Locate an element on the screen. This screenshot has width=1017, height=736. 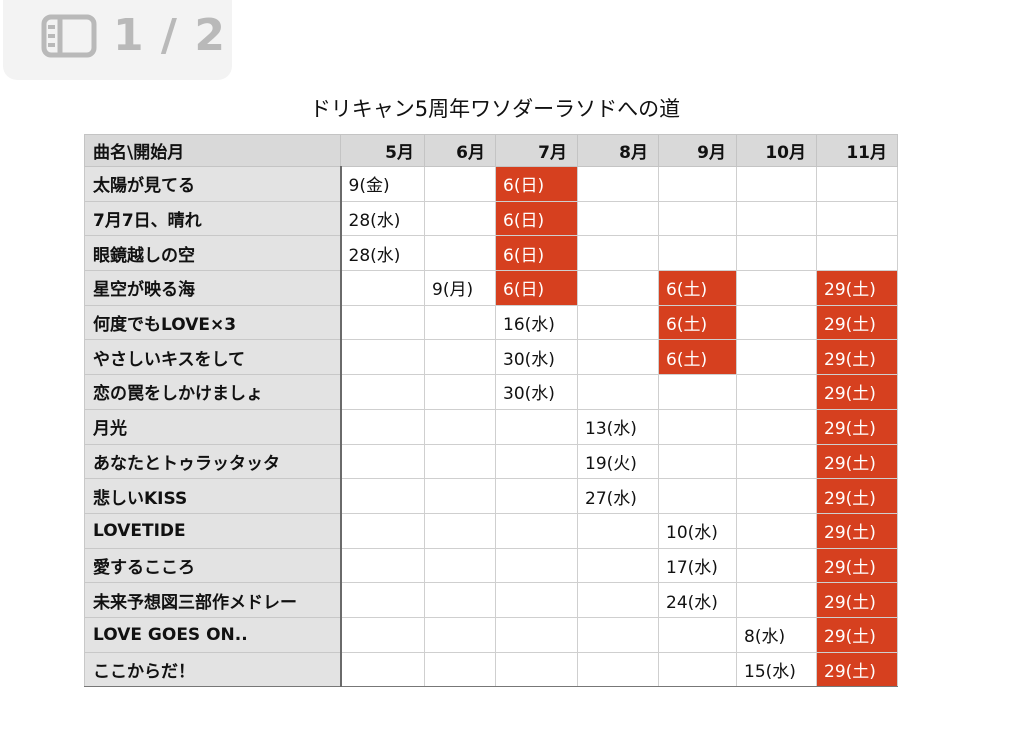
table-row: 月光 13(水) 29(土) is located at coordinates (491, 426).